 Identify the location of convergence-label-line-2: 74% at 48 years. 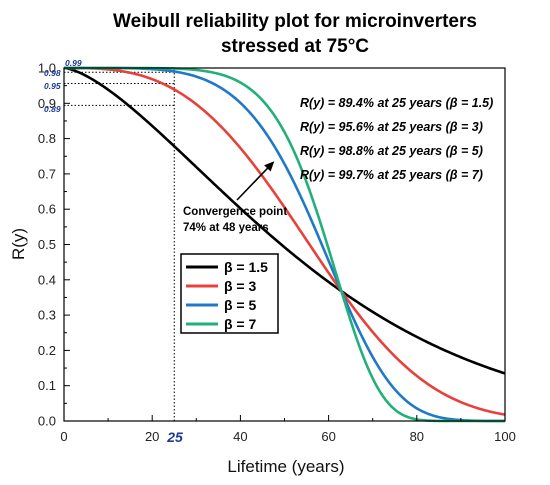
(226, 228).